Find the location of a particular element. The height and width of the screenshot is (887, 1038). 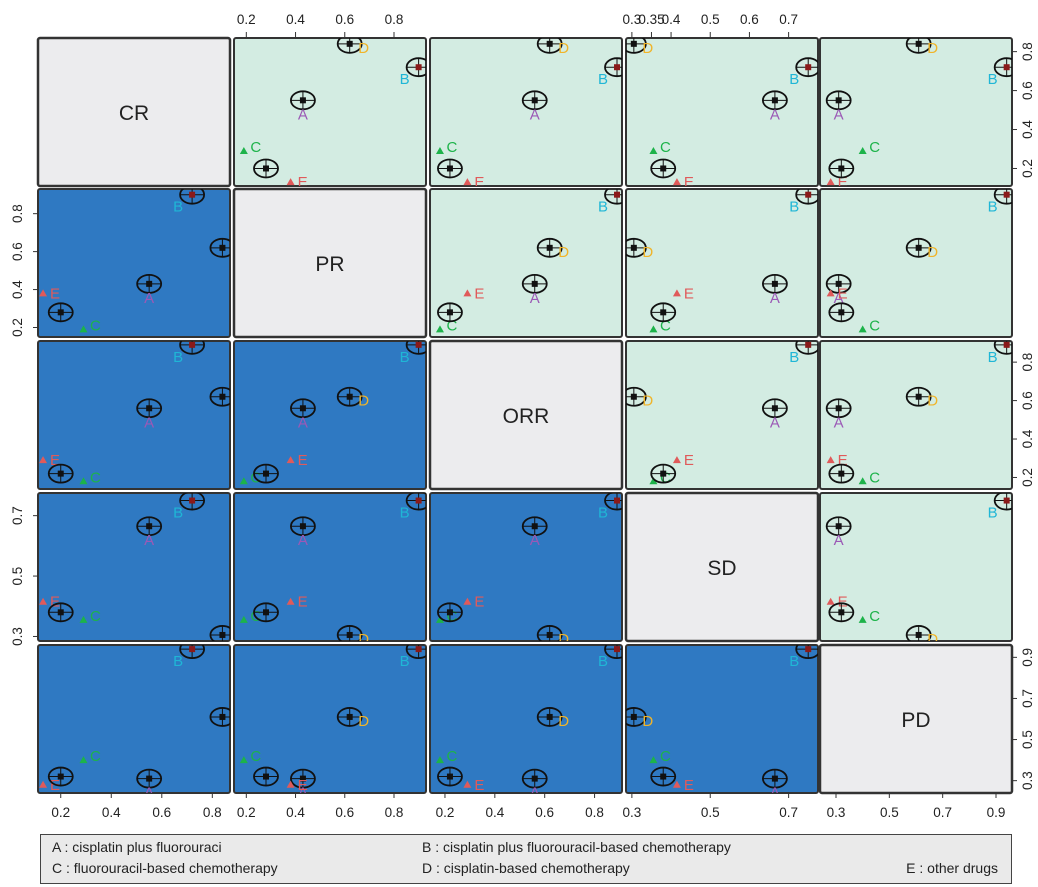

panel-pr-vs-pr is located at coordinates (330, 263).